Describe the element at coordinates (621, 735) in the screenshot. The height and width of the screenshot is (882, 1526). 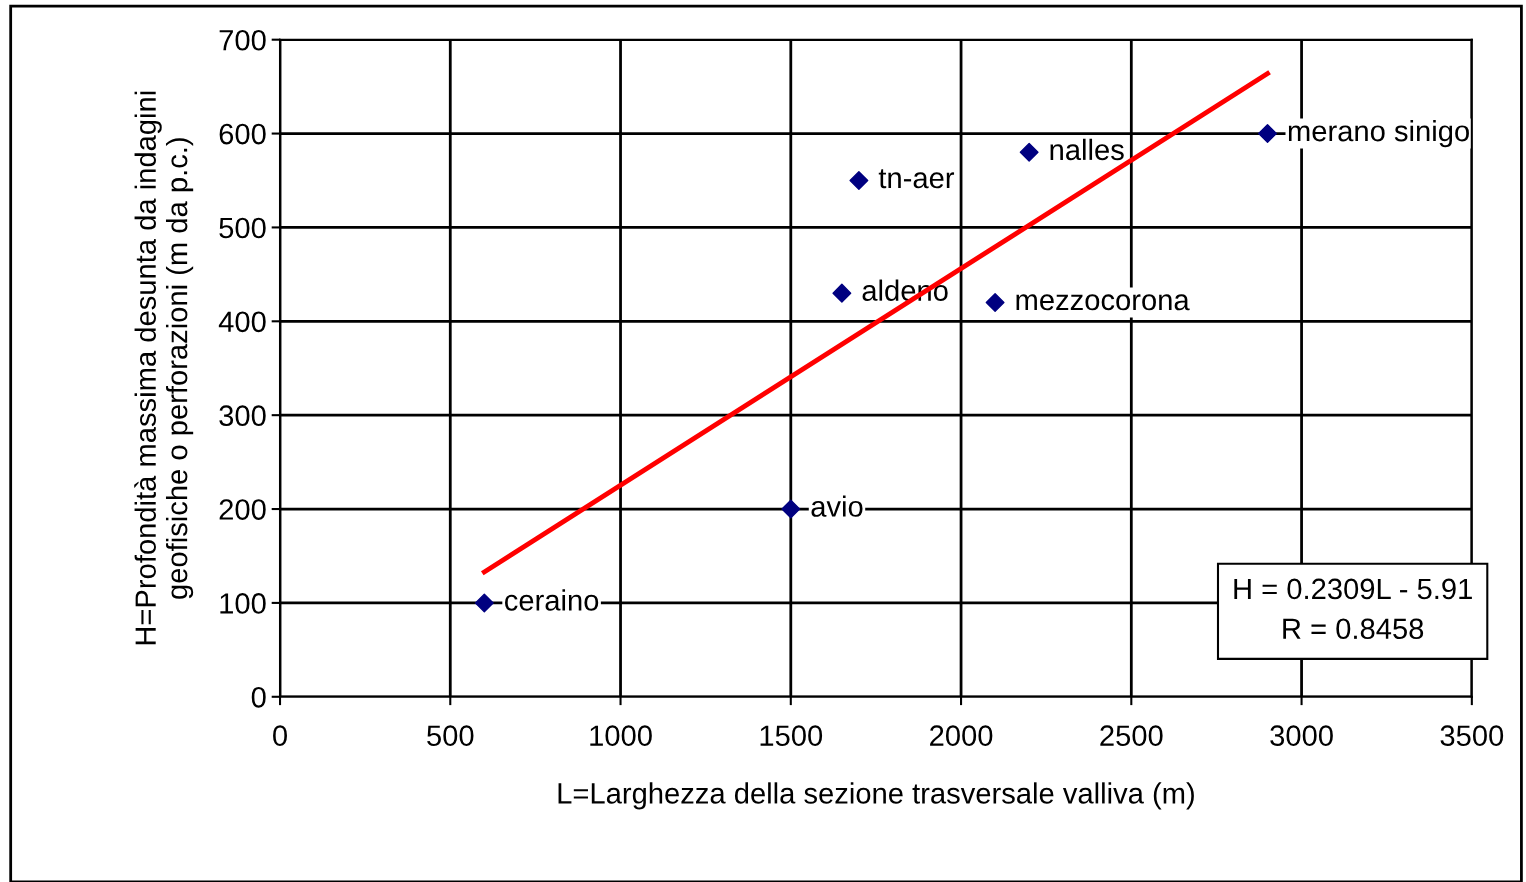
I see `x-tick-label: 1000` at that location.